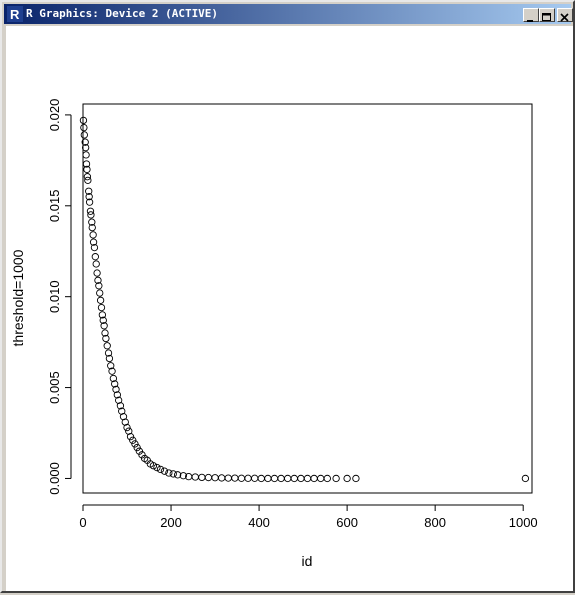  What do you see at coordinates (54, 115) in the screenshot?
I see `y-tick-label: 0.020` at bounding box center [54, 115].